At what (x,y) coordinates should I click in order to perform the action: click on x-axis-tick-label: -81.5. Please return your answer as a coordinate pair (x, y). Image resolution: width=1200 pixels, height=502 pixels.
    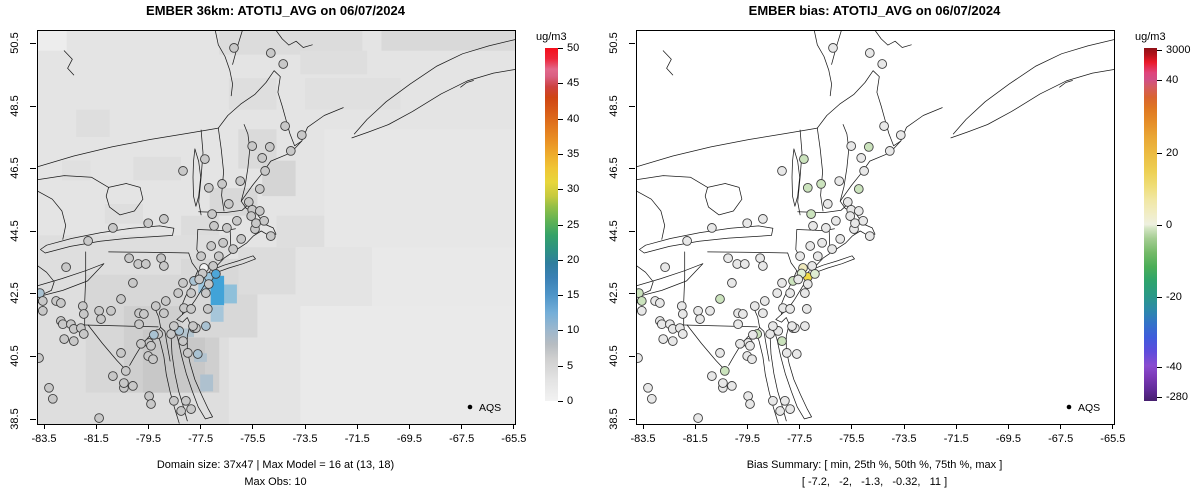
    Looking at the image, I should click on (96, 439).